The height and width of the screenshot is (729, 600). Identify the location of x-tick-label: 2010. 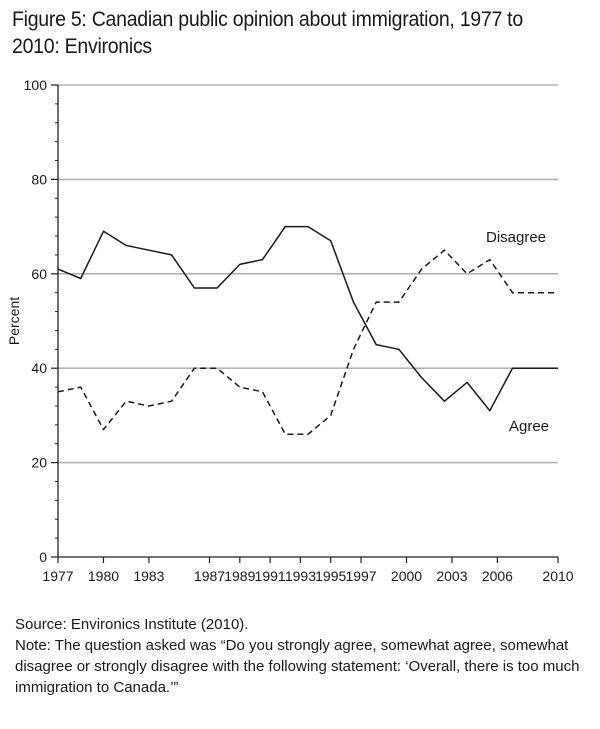
(557, 576).